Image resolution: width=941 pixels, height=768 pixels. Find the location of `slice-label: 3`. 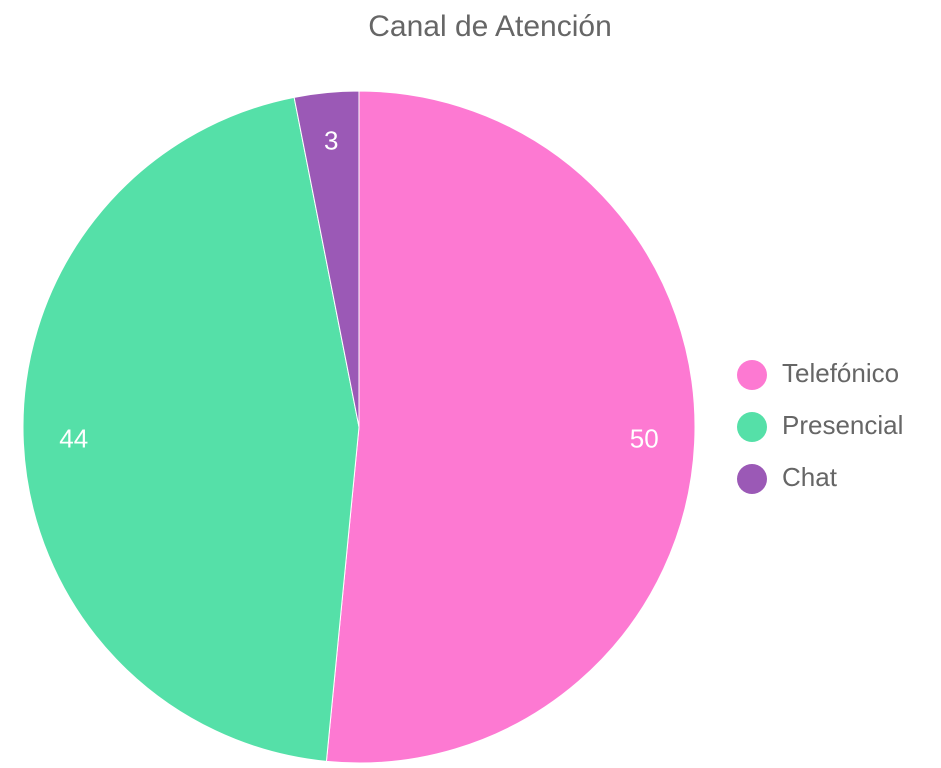

slice-label: 3 is located at coordinates (331, 141).